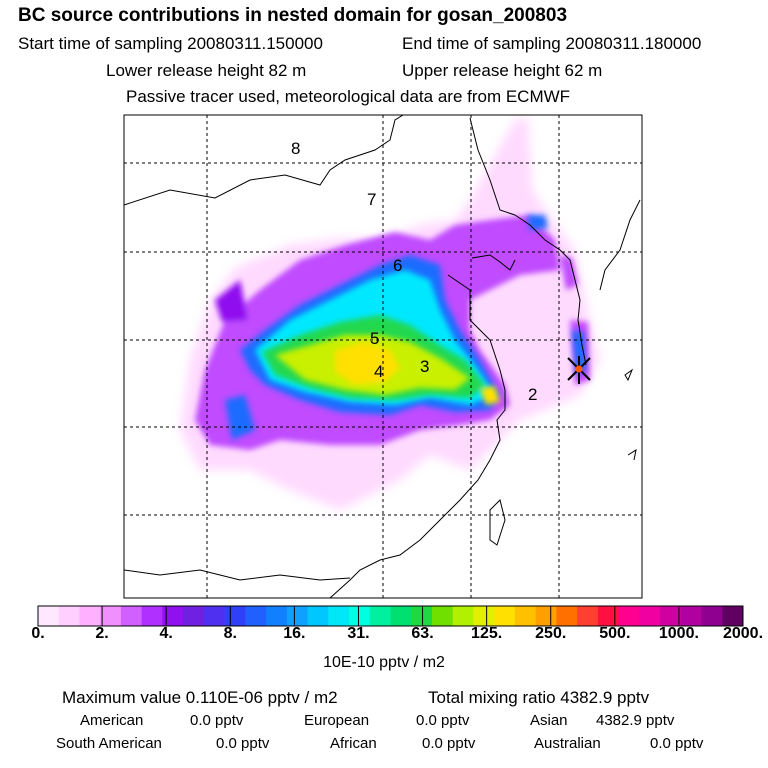  I want to click on region-label-7: 7, so click(371, 199).